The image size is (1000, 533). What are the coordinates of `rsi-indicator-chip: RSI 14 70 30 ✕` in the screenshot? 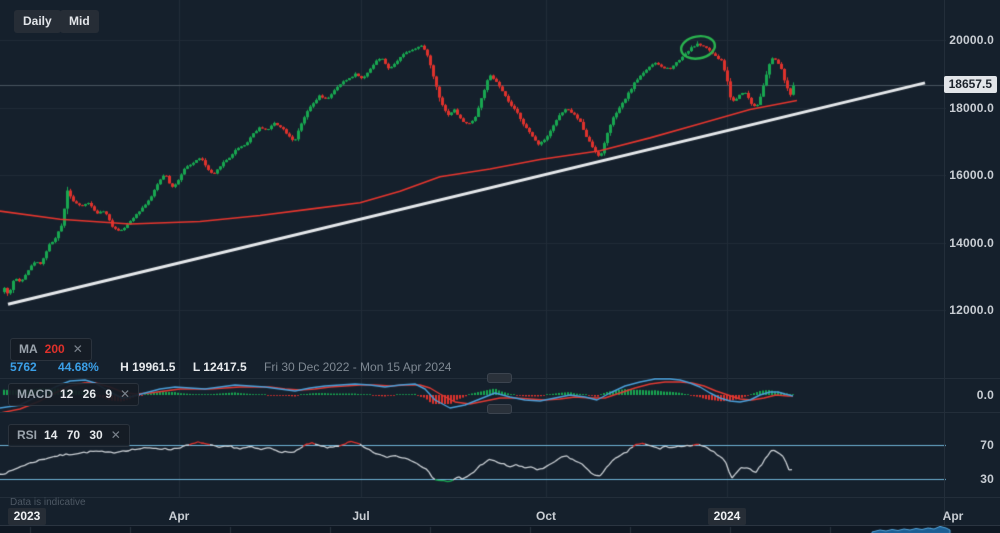 It's located at (69, 435).